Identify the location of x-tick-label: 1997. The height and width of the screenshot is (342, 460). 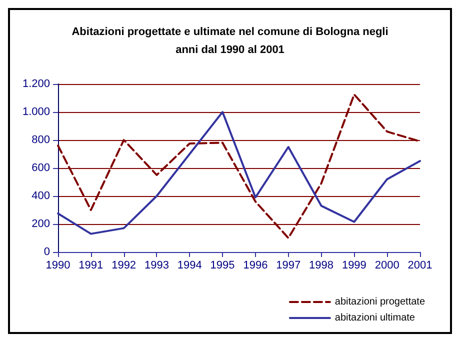
(288, 266).